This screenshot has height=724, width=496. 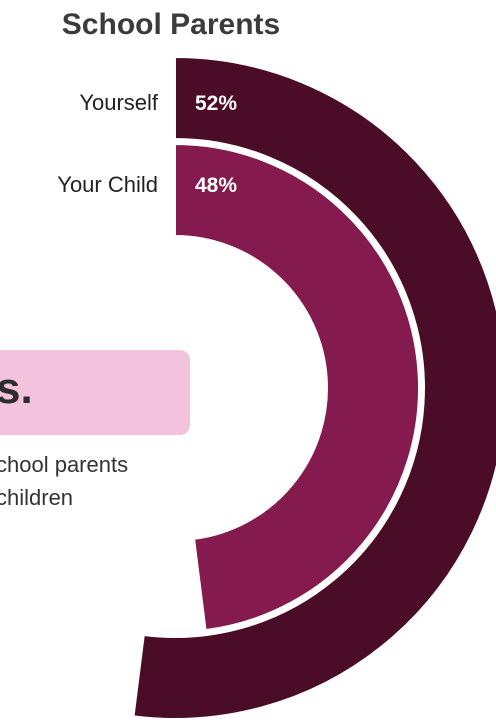 I want to click on chart-title: School Parents, so click(x=171, y=24).